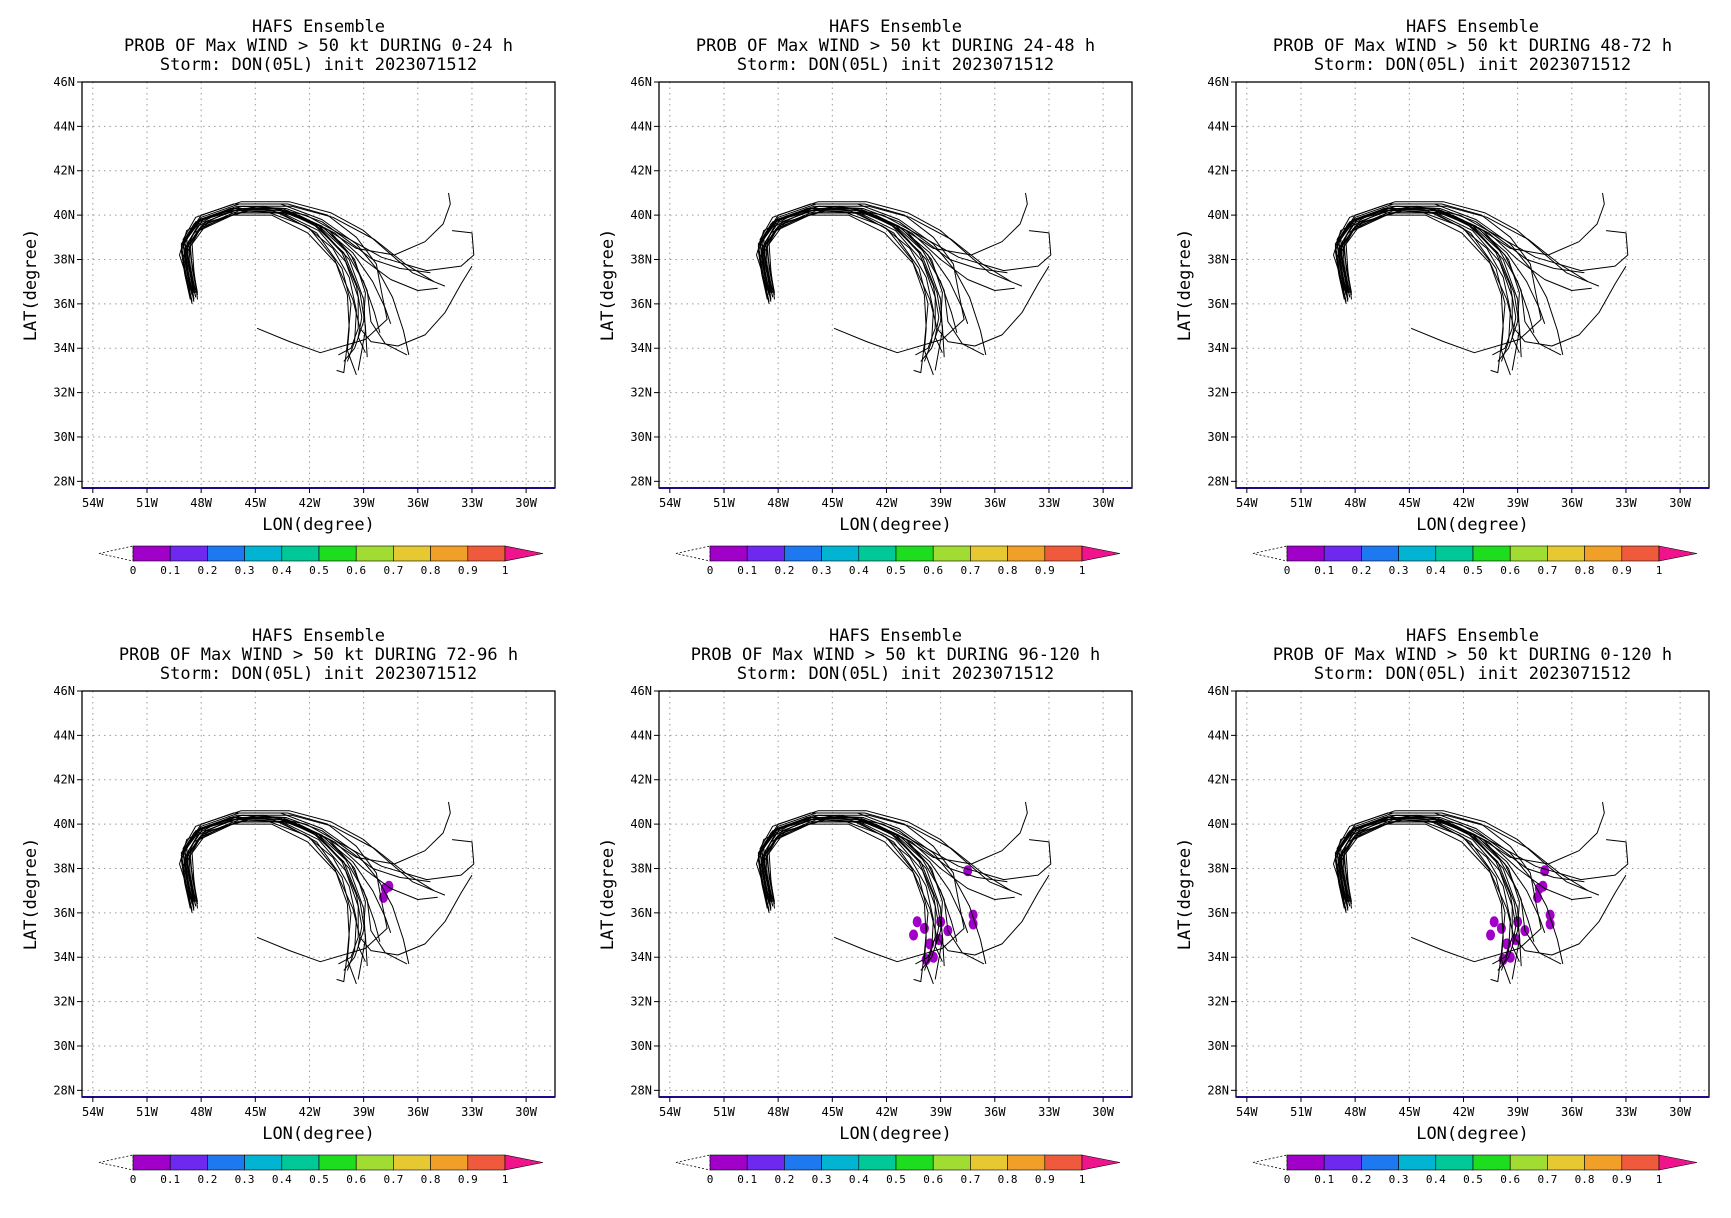 The height and width of the screenshot is (1218, 1731). Describe the element at coordinates (64, 780) in the screenshot. I see `y-tick-label: 42N` at that location.